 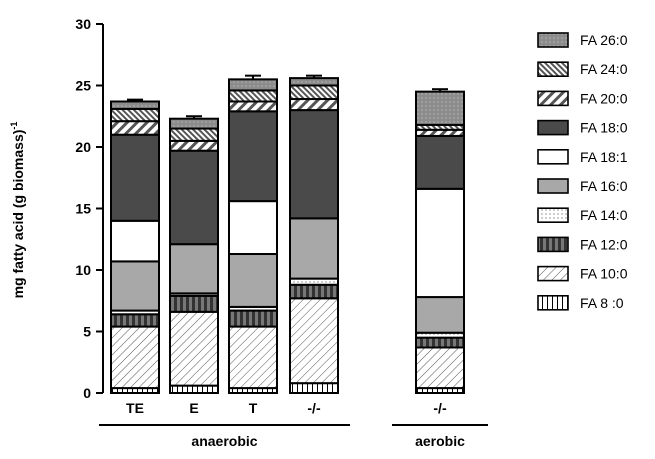 What do you see at coordinates (604, 69) in the screenshot?
I see `legend-label: FA 24:0` at bounding box center [604, 69].